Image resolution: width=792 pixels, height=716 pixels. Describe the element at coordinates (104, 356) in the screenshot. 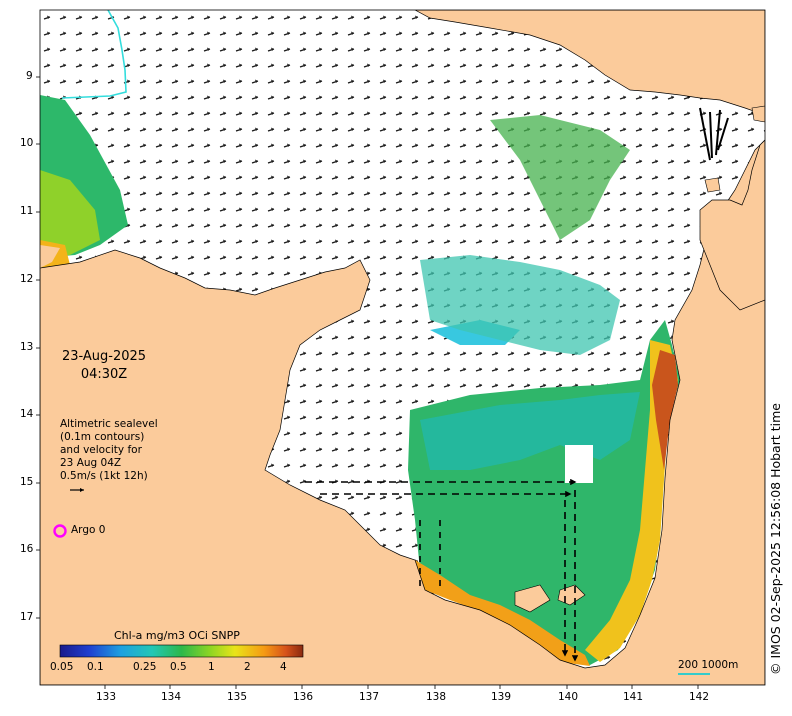

I see `map-date: 23-Aug-2025` at that location.